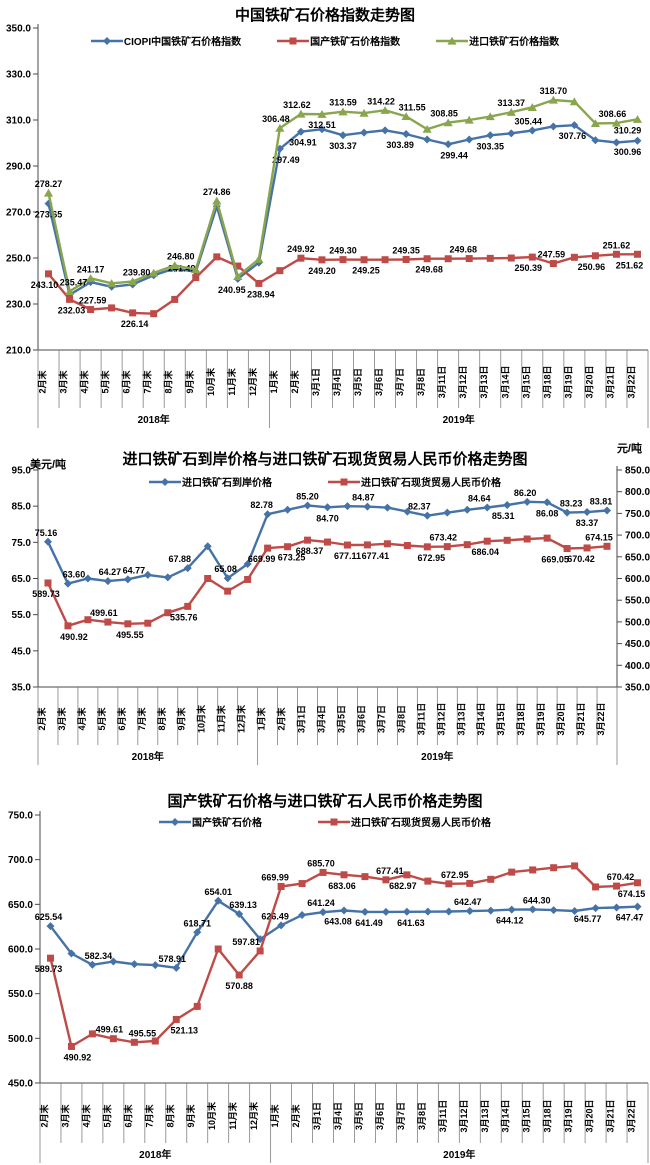  What do you see at coordinates (63, 382) in the screenshot?
I see `category-label: 3月末` at bounding box center [63, 382].